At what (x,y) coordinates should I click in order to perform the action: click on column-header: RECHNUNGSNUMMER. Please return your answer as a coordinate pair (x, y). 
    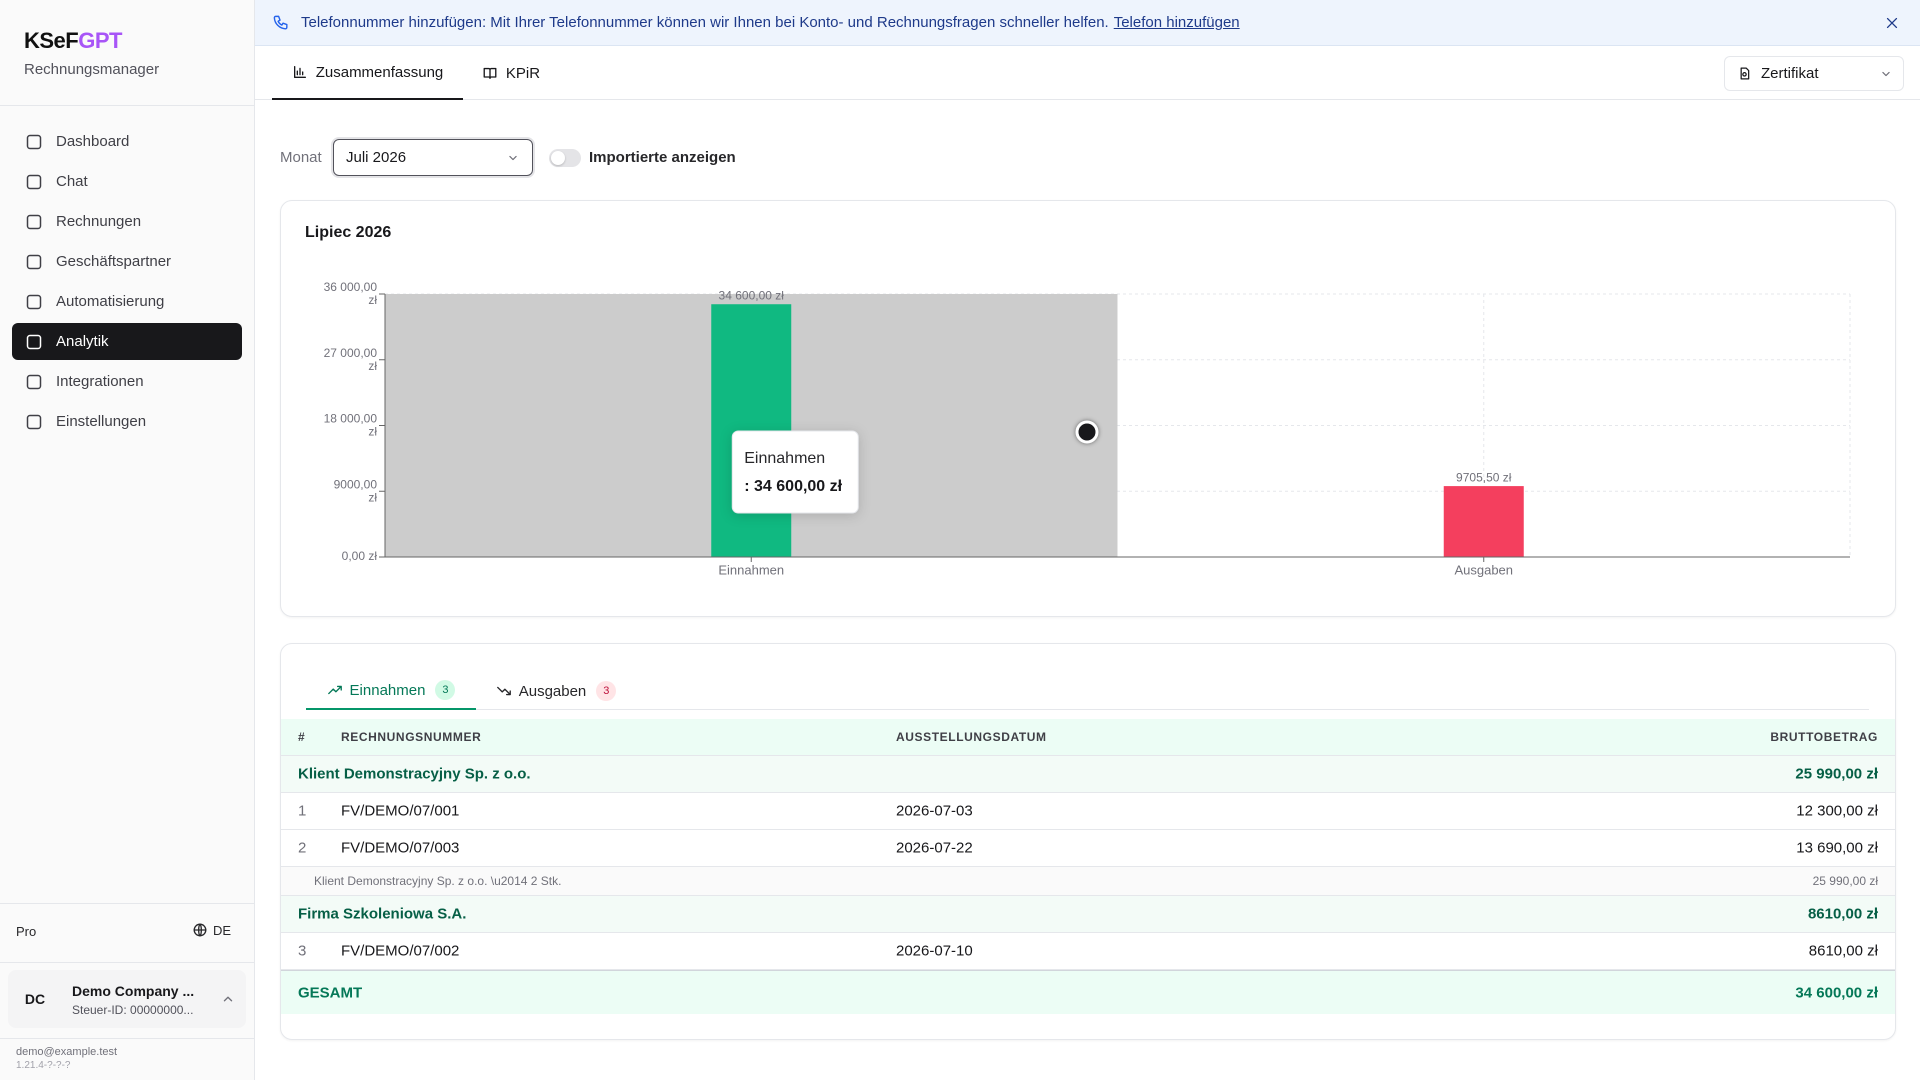
    Looking at the image, I should click on (411, 737).